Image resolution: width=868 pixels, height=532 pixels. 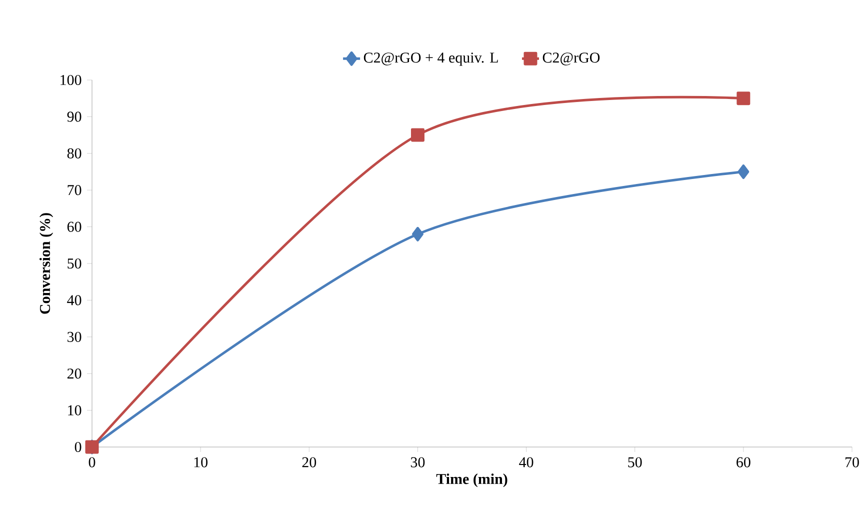 What do you see at coordinates (78, 447) in the screenshot?
I see `y-tick-label: 0` at bounding box center [78, 447].